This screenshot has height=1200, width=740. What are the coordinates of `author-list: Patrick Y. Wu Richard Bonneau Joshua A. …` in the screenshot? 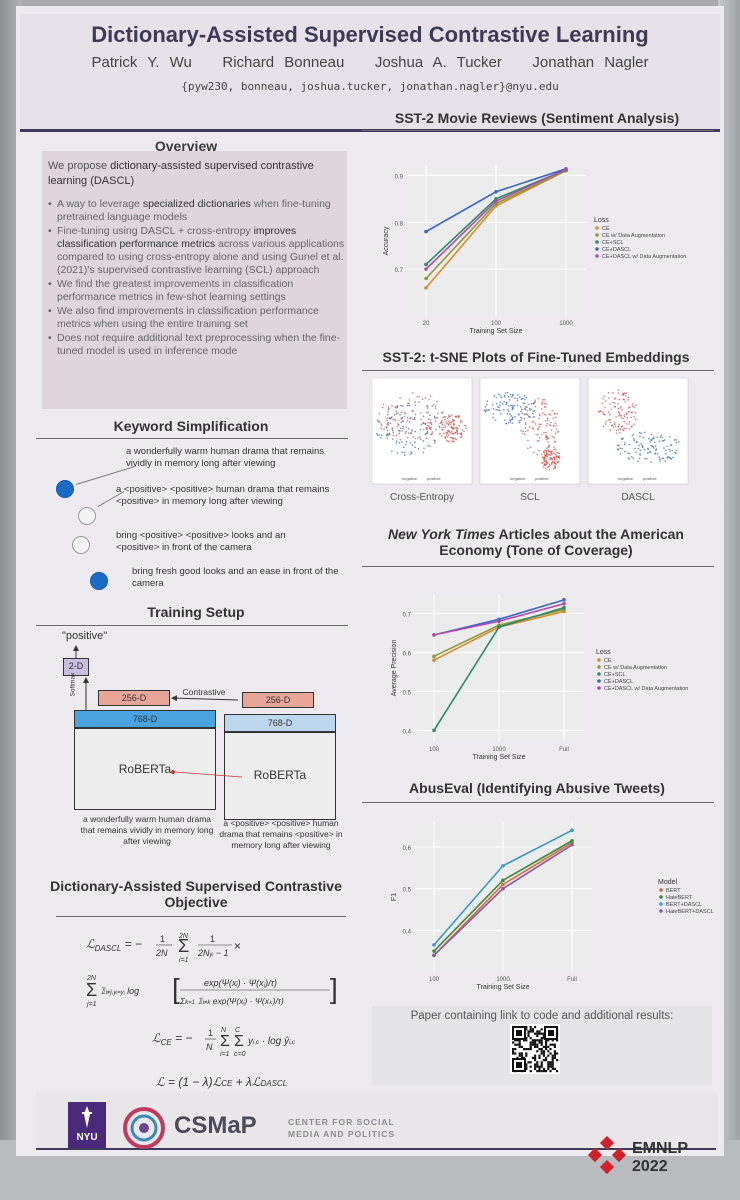 It's located at (370, 62).